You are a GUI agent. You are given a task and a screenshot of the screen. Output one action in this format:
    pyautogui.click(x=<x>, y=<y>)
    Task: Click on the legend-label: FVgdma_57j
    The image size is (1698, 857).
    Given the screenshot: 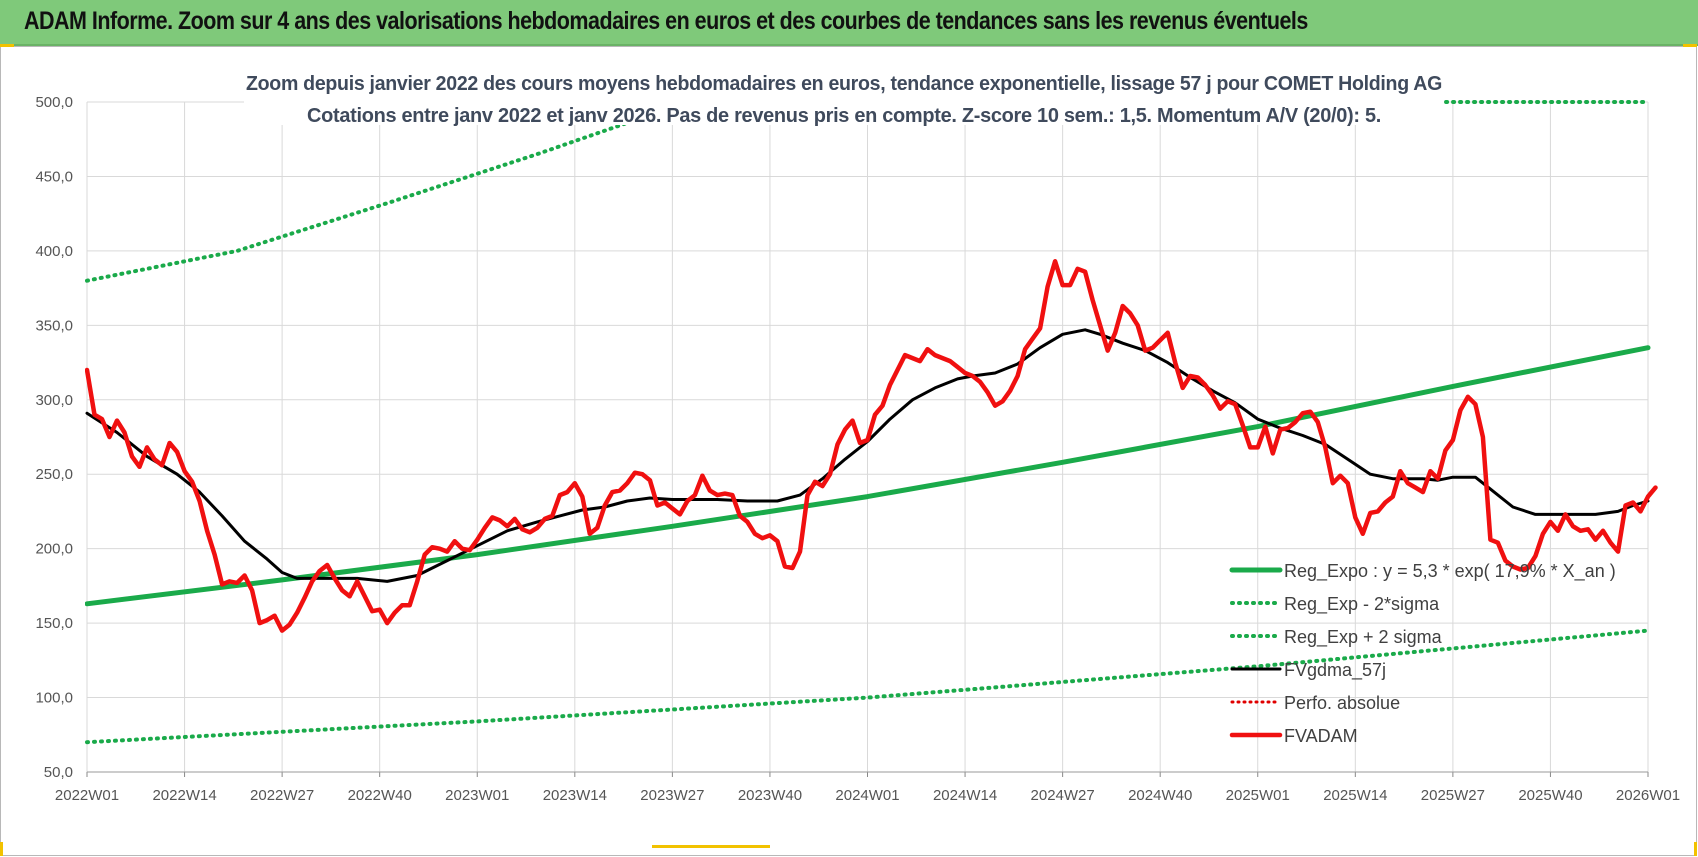 What is the action you would take?
    pyautogui.click(x=1335, y=670)
    